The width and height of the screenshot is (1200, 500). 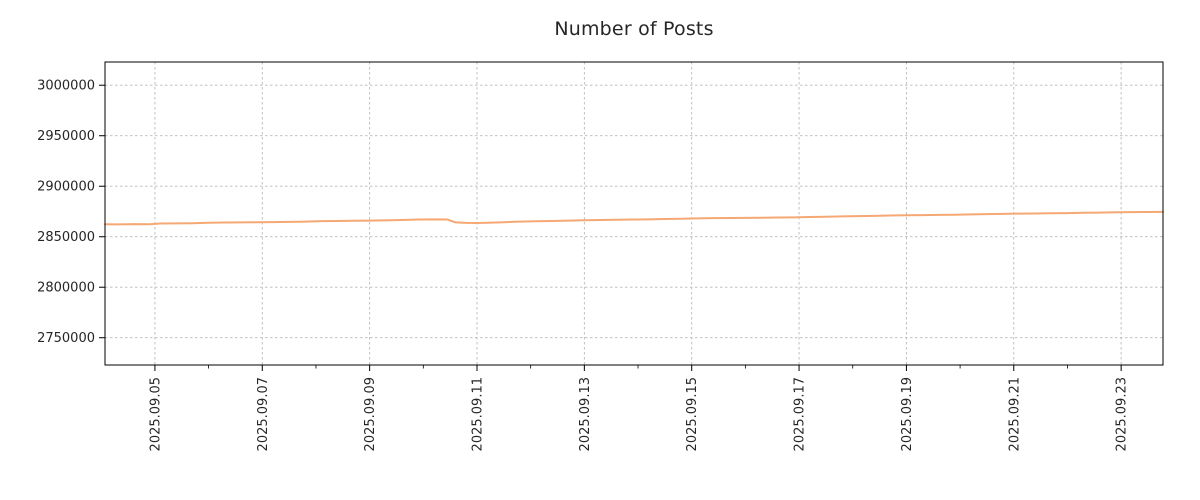 What do you see at coordinates (800, 414) in the screenshot?
I see `x-tick-label: 2025.09.17` at bounding box center [800, 414].